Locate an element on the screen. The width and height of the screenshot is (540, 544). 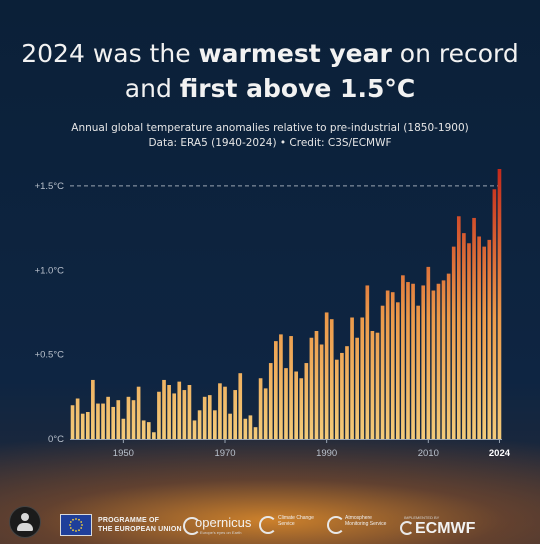
copernicus-logo: opernicus is located at coordinates (223, 522).